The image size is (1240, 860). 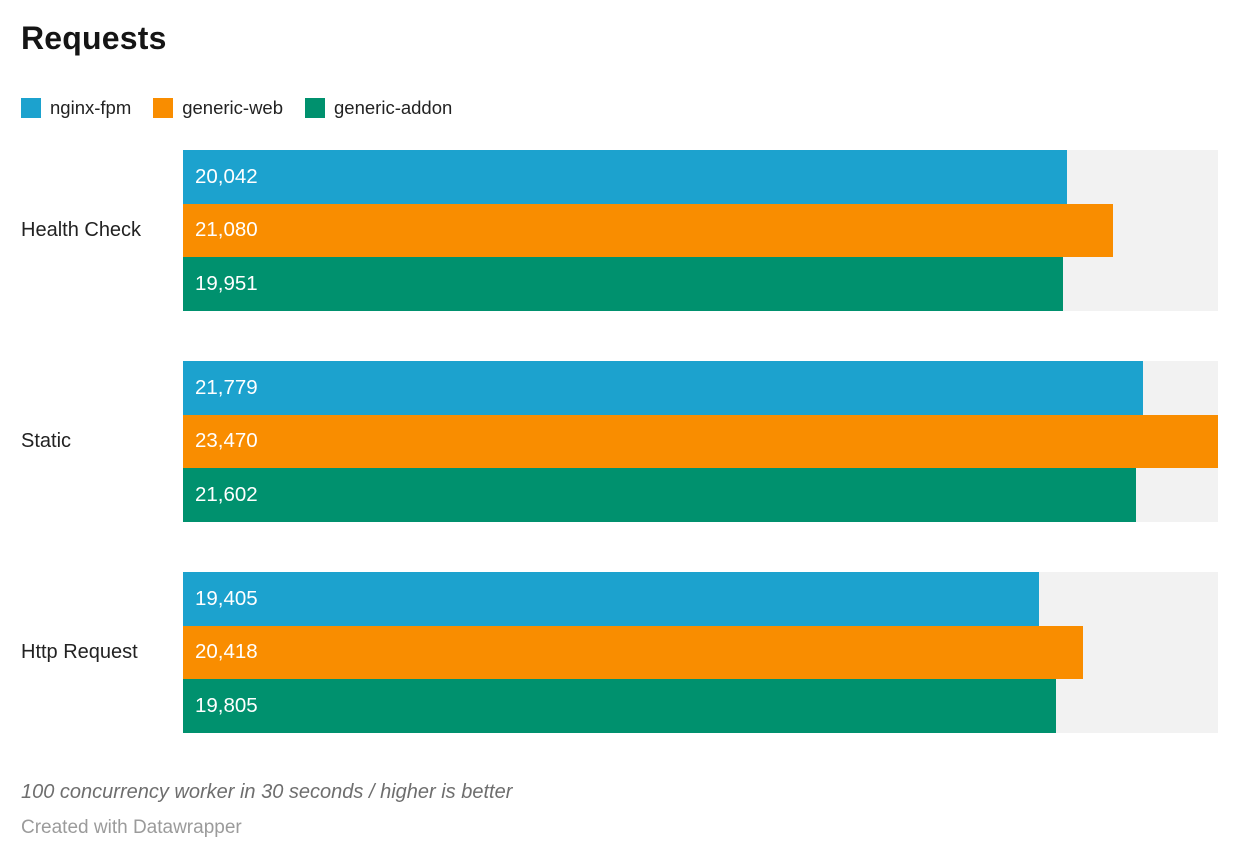 What do you see at coordinates (226, 706) in the screenshot?
I see `bar-value-label: 19,805` at bounding box center [226, 706].